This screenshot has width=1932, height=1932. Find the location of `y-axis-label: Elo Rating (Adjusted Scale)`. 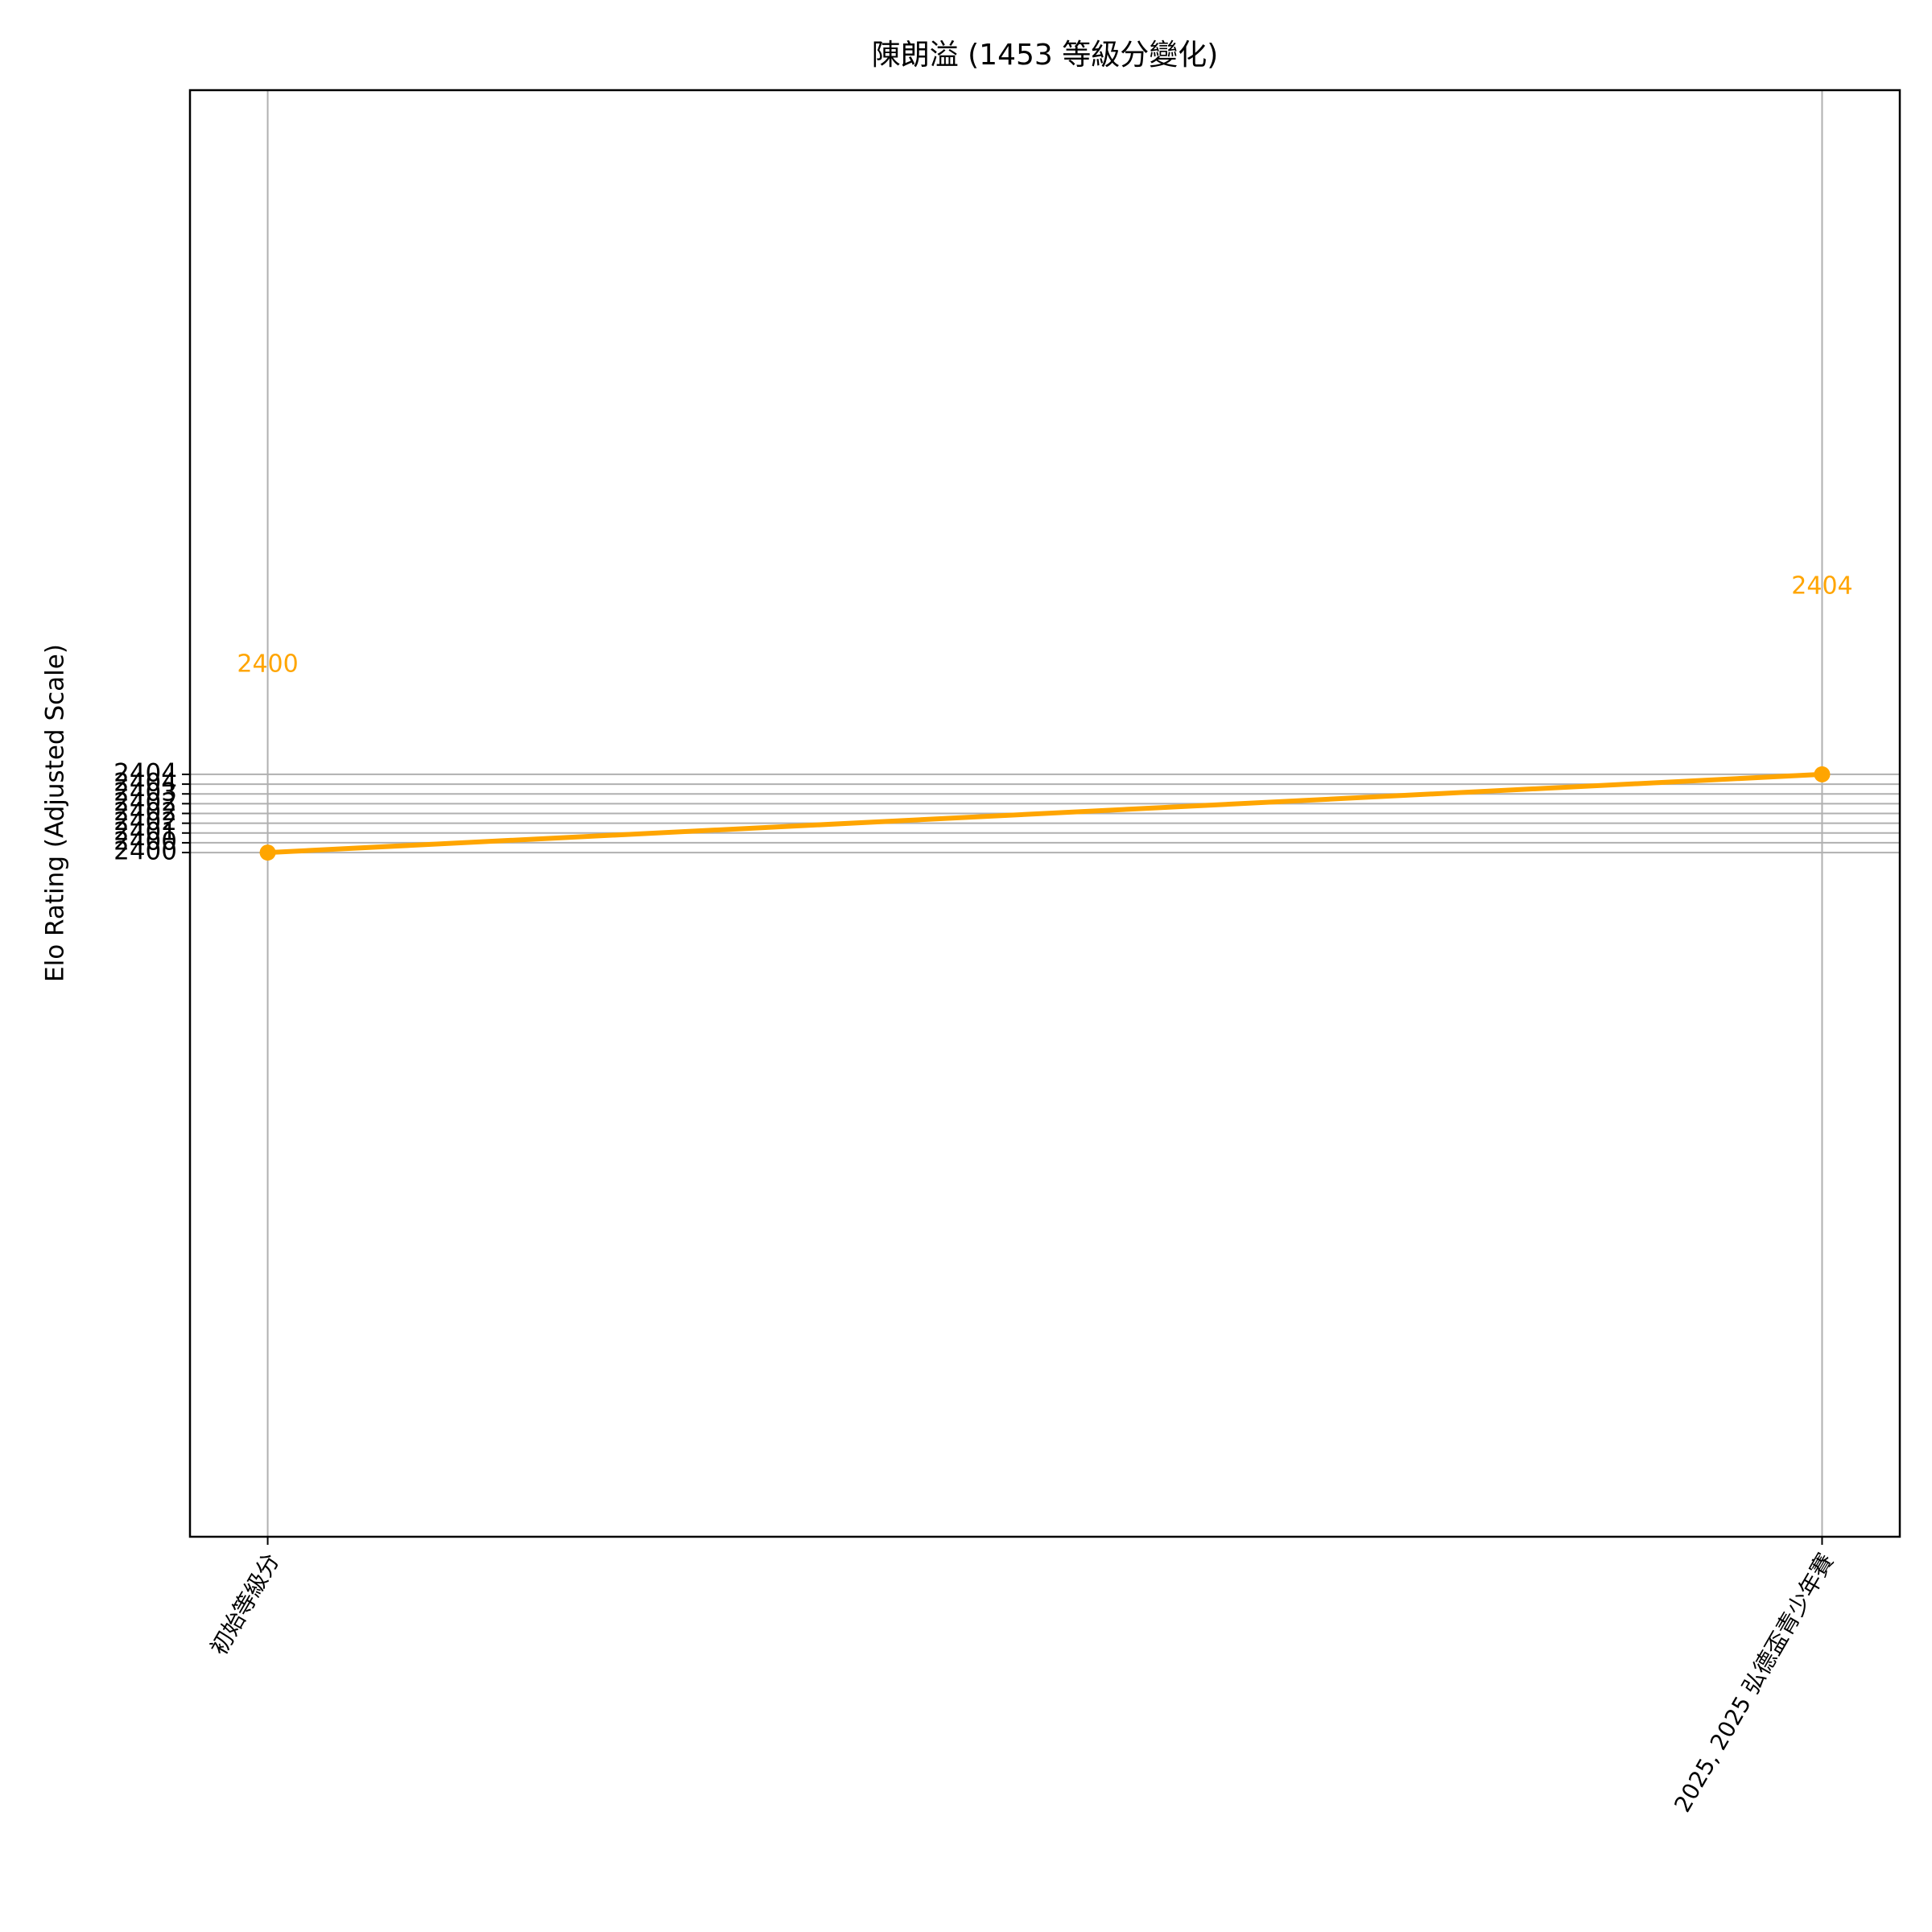

y-axis-label: Elo Rating (Adjusted Scale) is located at coordinates (55, 813).